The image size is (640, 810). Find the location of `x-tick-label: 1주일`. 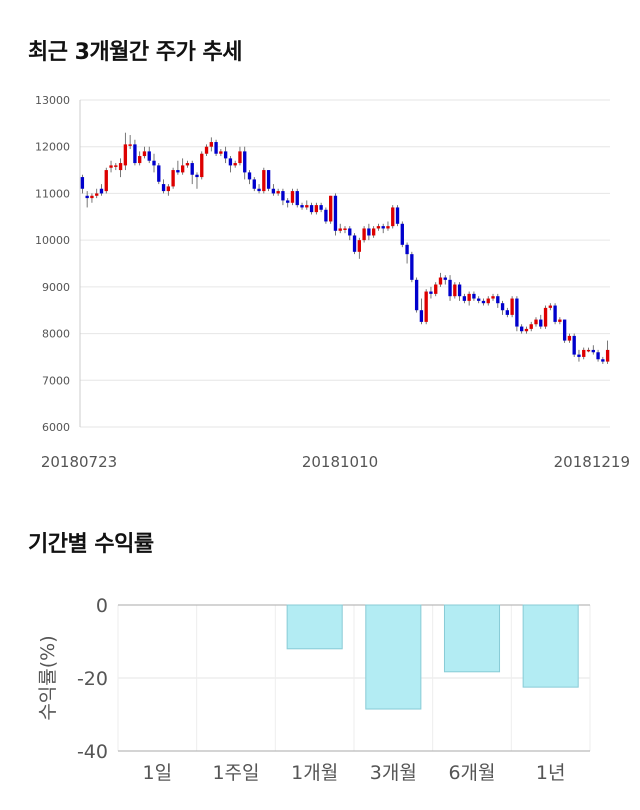

x-tick-label: 1주일 is located at coordinates (235, 773).